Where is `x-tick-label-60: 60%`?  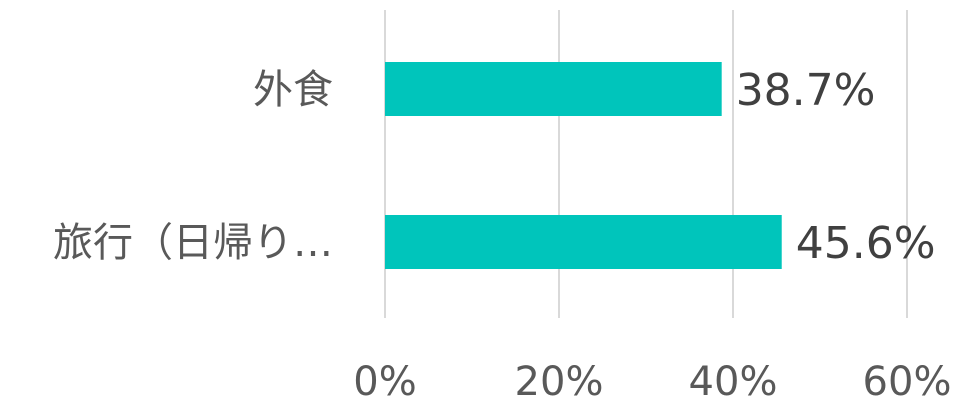 x-tick-label-60: 60% is located at coordinates (907, 379).